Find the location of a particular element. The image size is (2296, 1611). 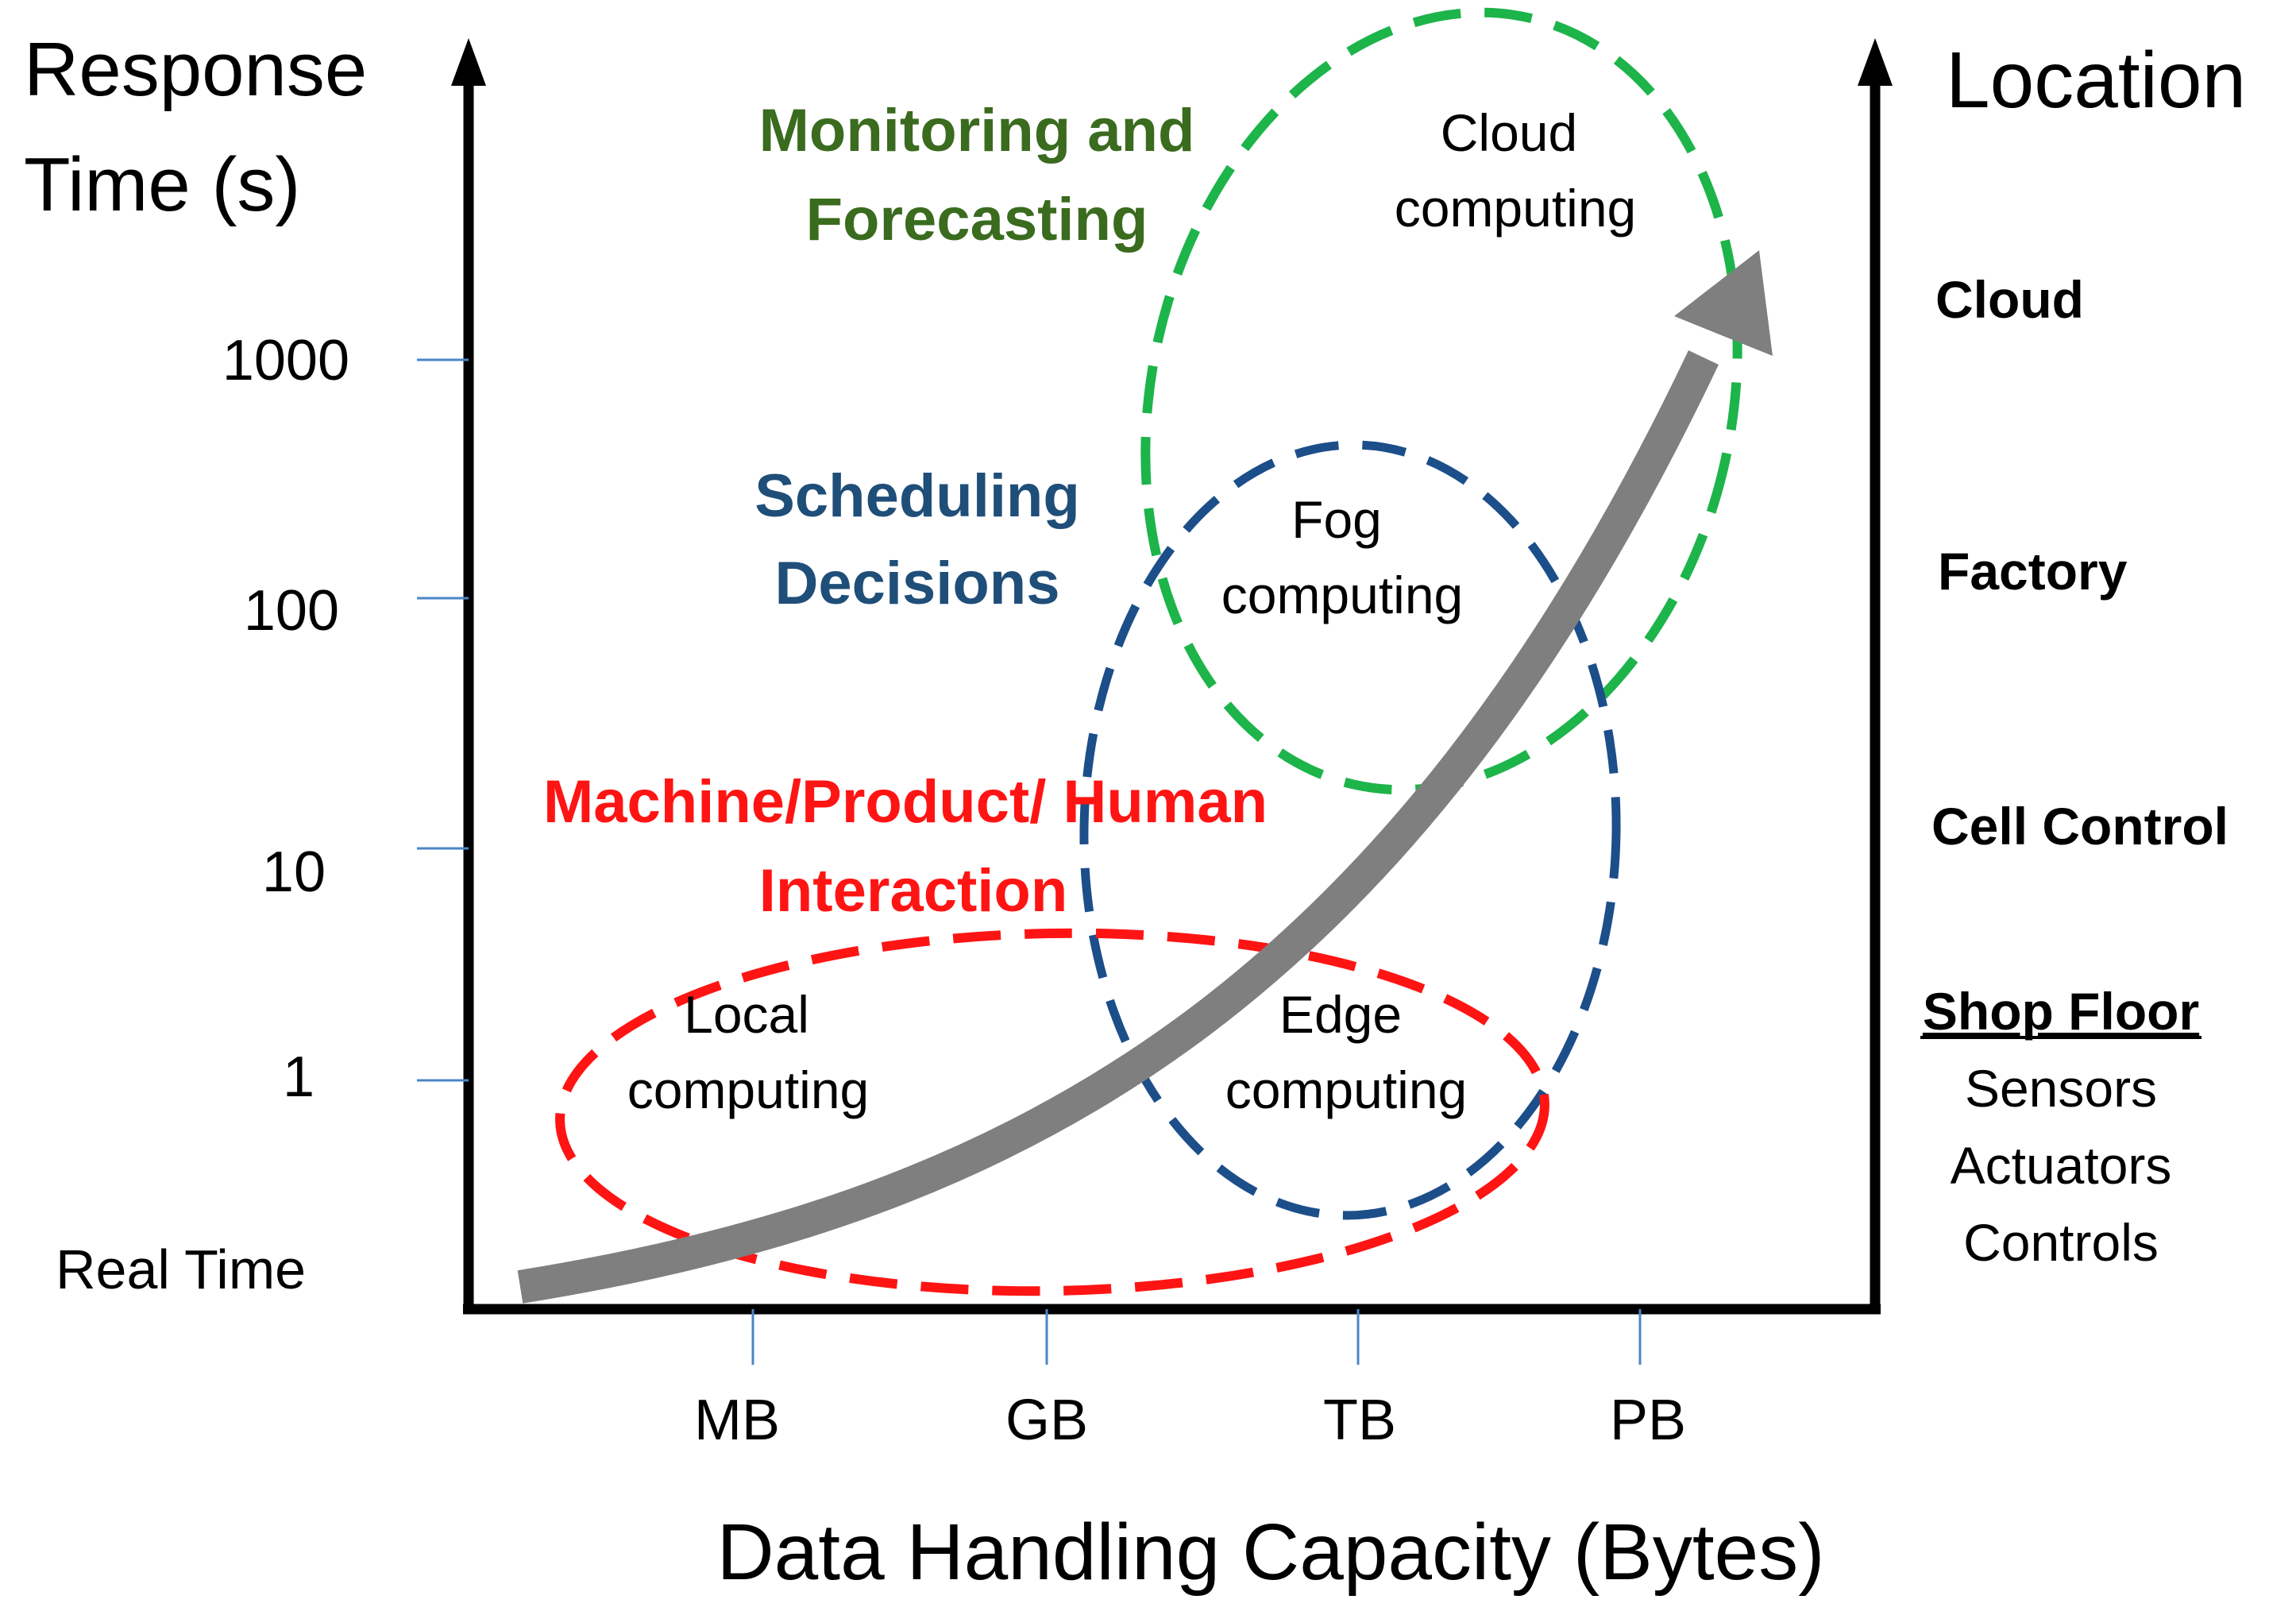

local-zone-label-line2: computing is located at coordinates (748, 1089).